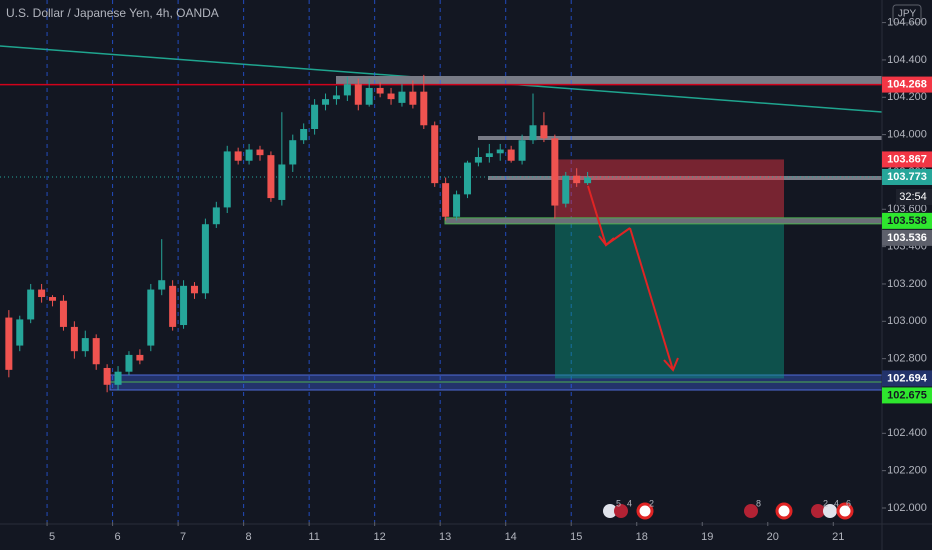  What do you see at coordinates (249, 537) in the screenshot?
I see `x-tick-label: 8` at bounding box center [249, 537].